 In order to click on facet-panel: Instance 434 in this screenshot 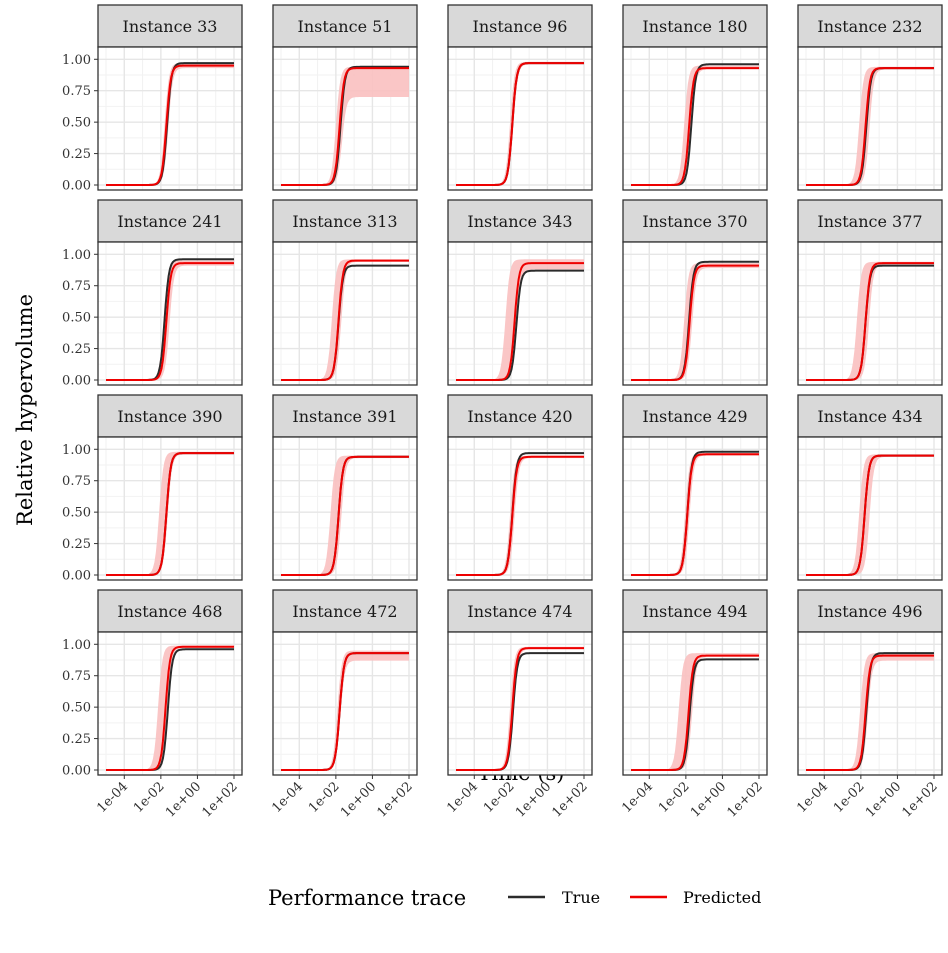, I will do `click(870, 487)`.